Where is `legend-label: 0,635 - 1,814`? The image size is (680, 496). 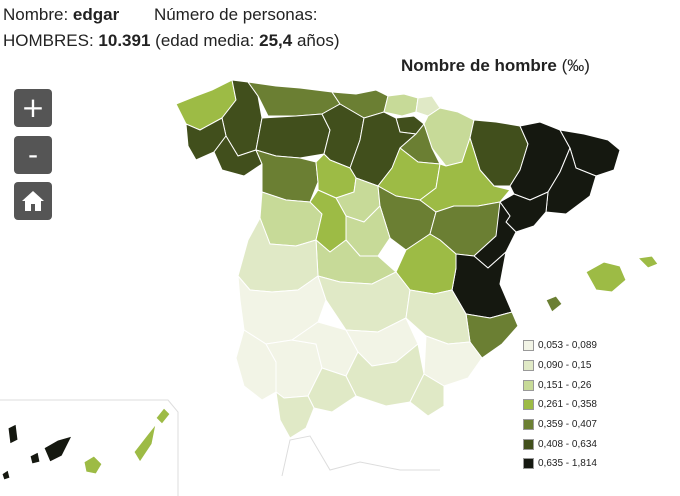 legend-label: 0,635 - 1,814 is located at coordinates (567, 464).